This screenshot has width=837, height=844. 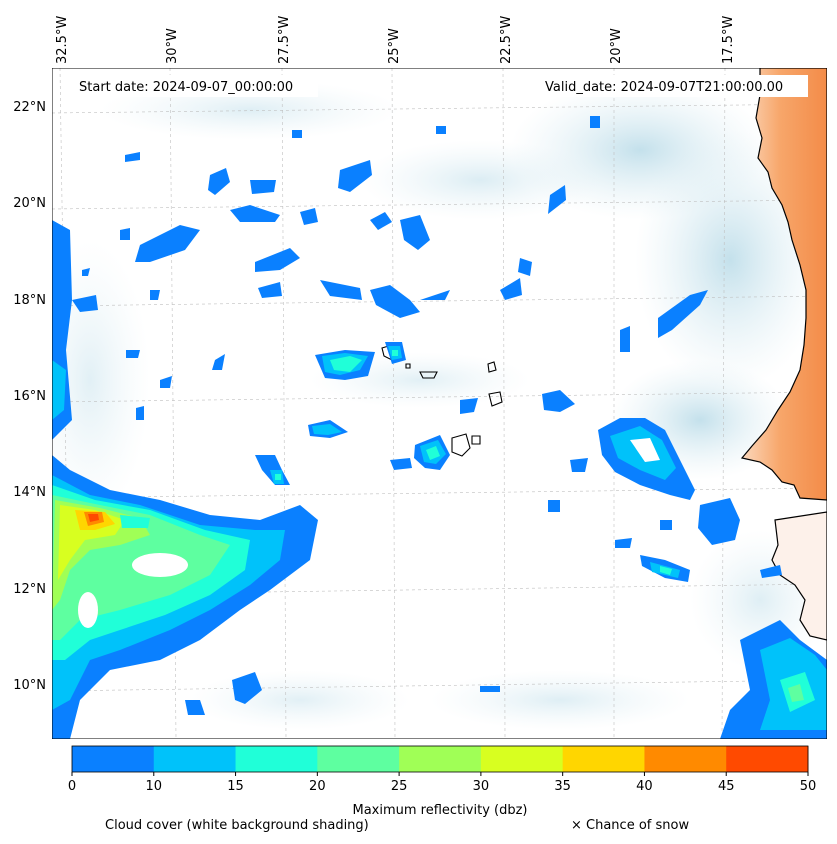 I want to click on colorbar-tick-label: 45, so click(x=726, y=786).